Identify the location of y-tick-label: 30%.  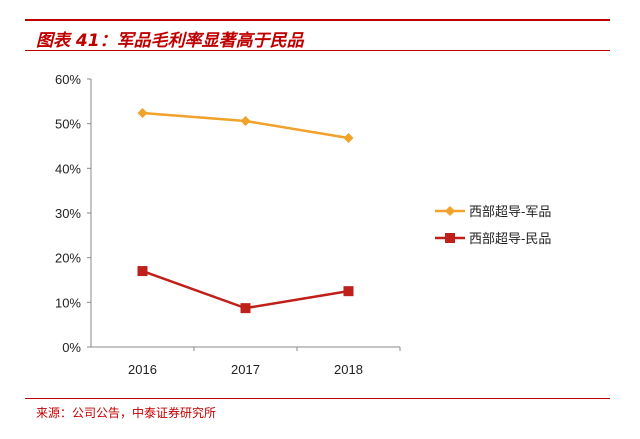
(68, 213).